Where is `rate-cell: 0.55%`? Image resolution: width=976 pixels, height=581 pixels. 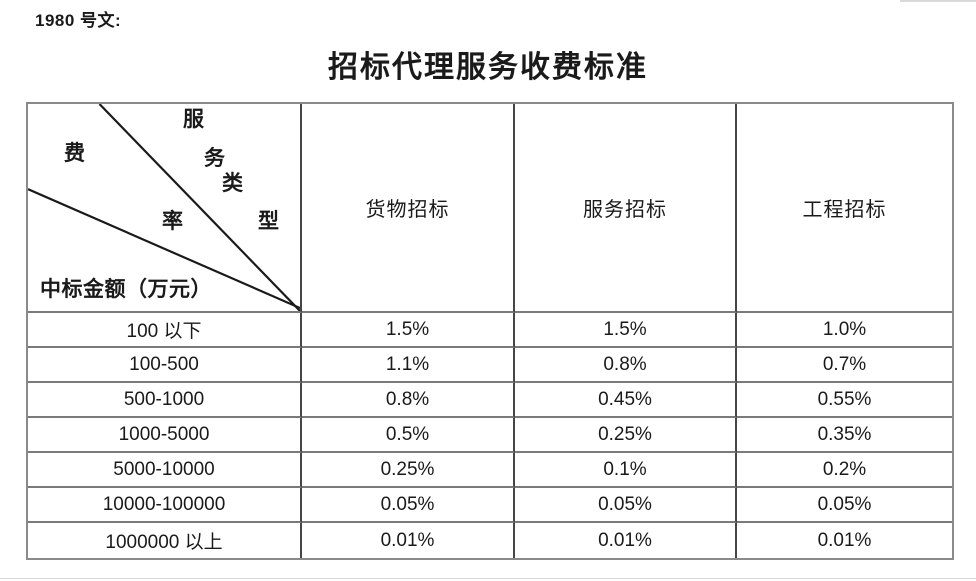 rate-cell: 0.55% is located at coordinates (844, 400).